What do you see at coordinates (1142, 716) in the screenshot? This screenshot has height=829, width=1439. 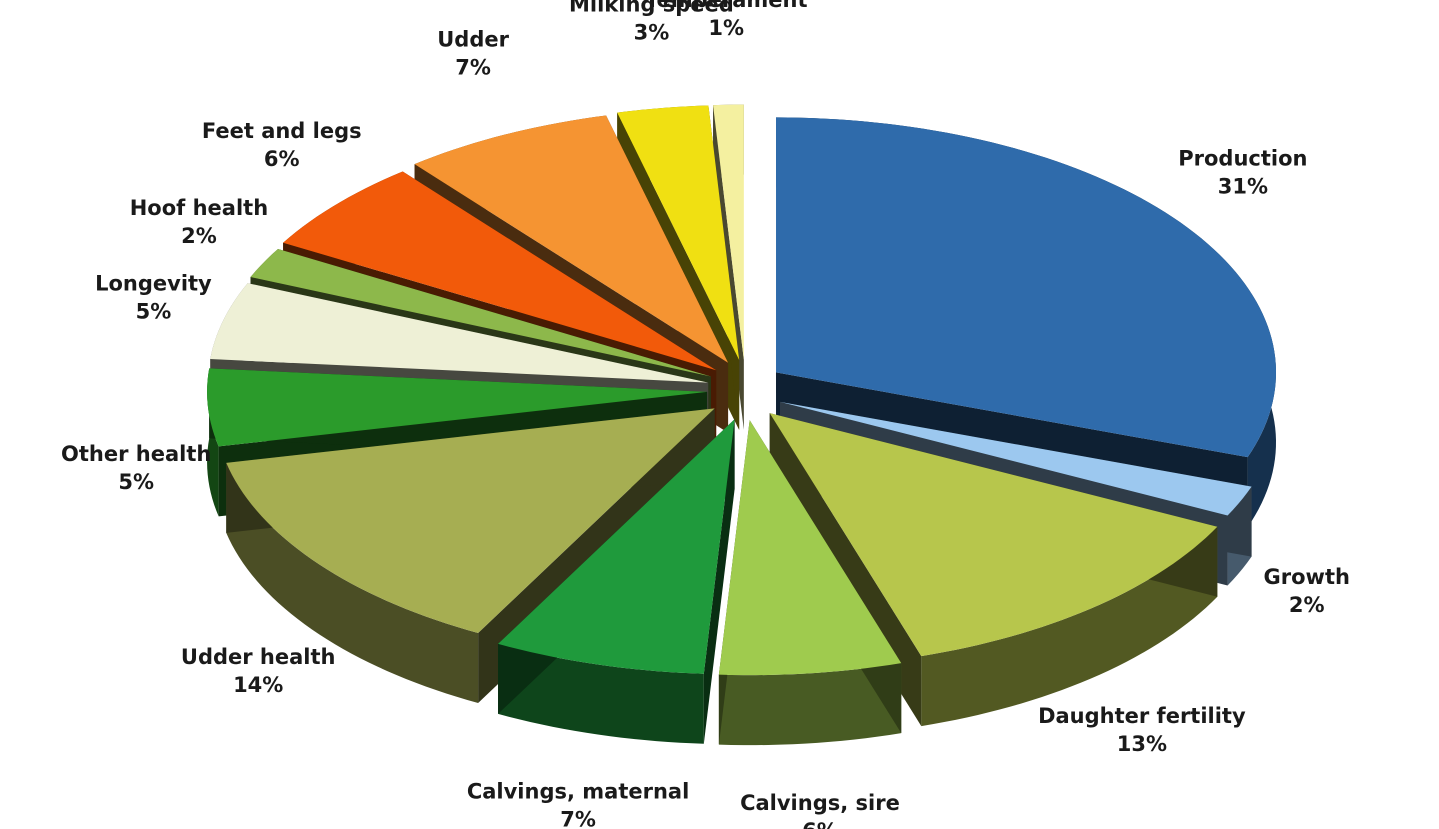 I see `slice-label: Daughter fertility` at bounding box center [1142, 716].